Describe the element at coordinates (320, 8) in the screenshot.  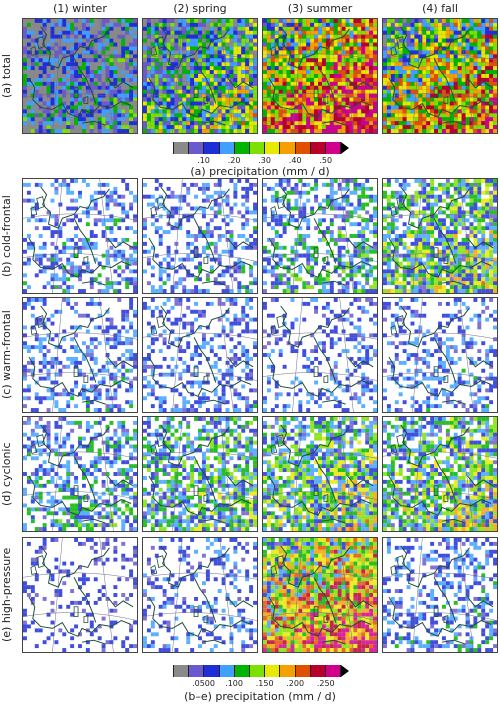
I see `column-title-3: (3) summer` at that location.